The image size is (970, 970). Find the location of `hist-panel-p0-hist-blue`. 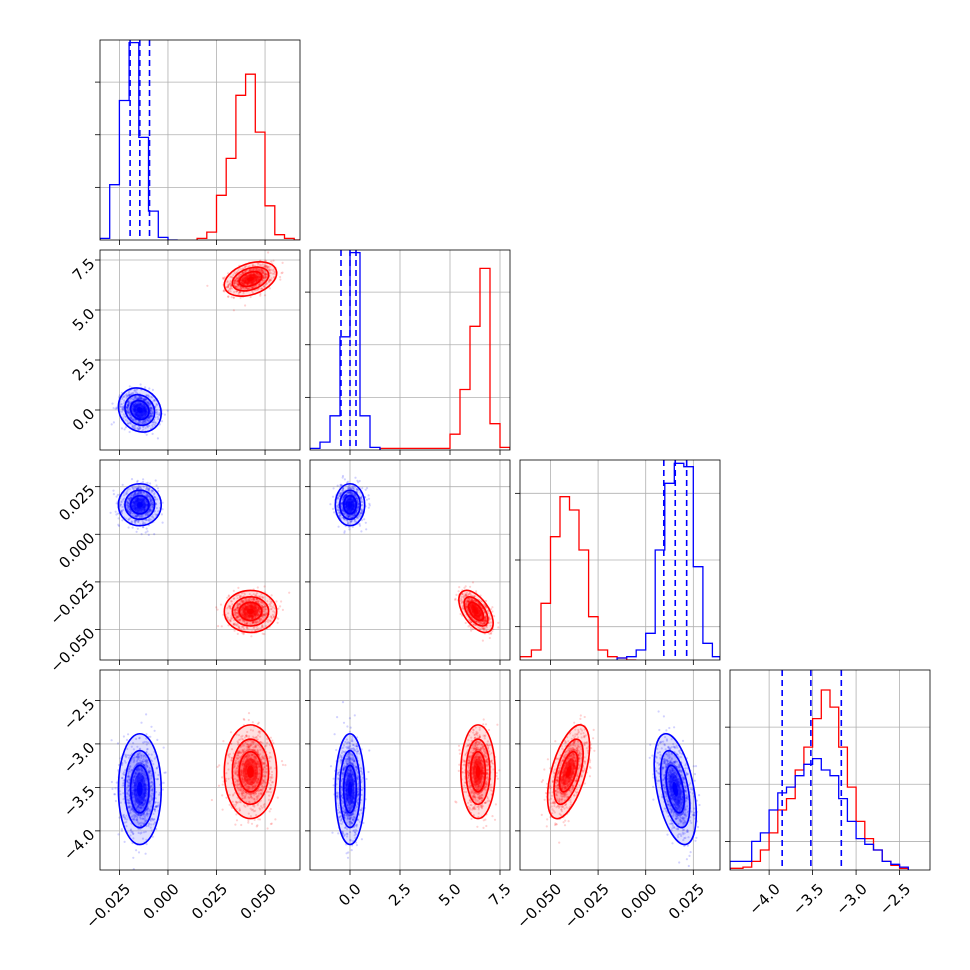

hist-panel-p0-hist-blue is located at coordinates (139, 140).